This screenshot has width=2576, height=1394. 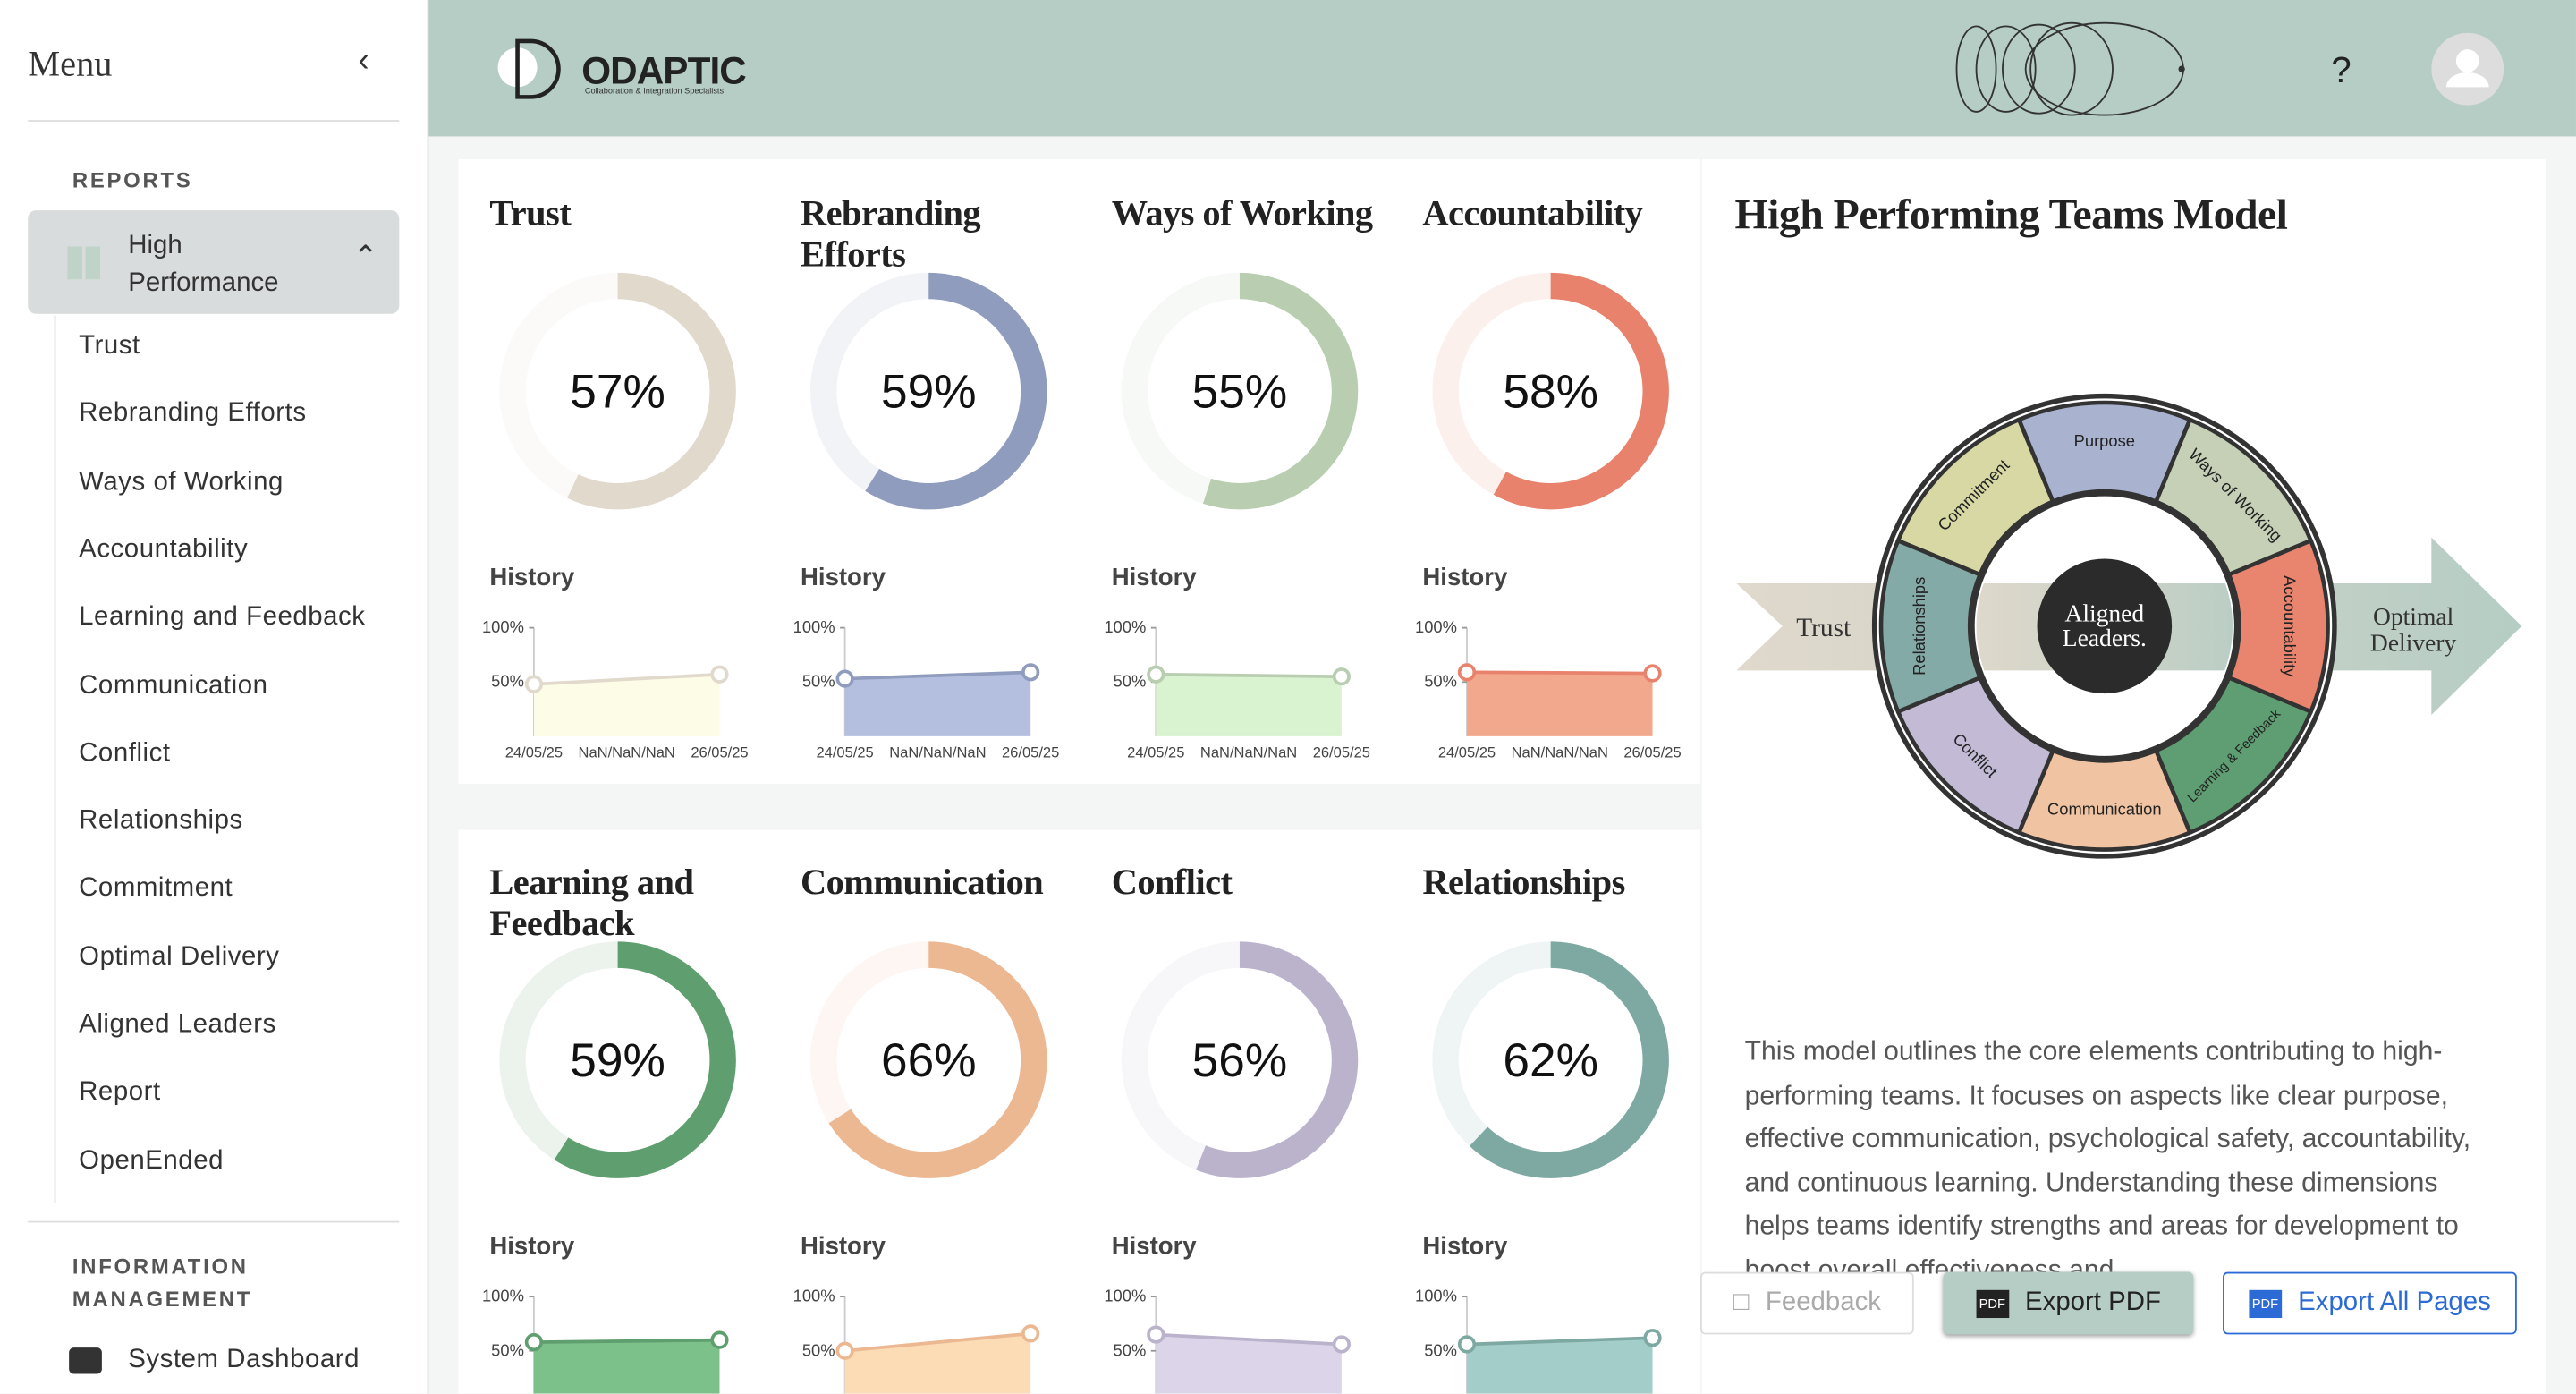 What do you see at coordinates (244, 1360) in the screenshot?
I see `menu-item: System Dashboard` at bounding box center [244, 1360].